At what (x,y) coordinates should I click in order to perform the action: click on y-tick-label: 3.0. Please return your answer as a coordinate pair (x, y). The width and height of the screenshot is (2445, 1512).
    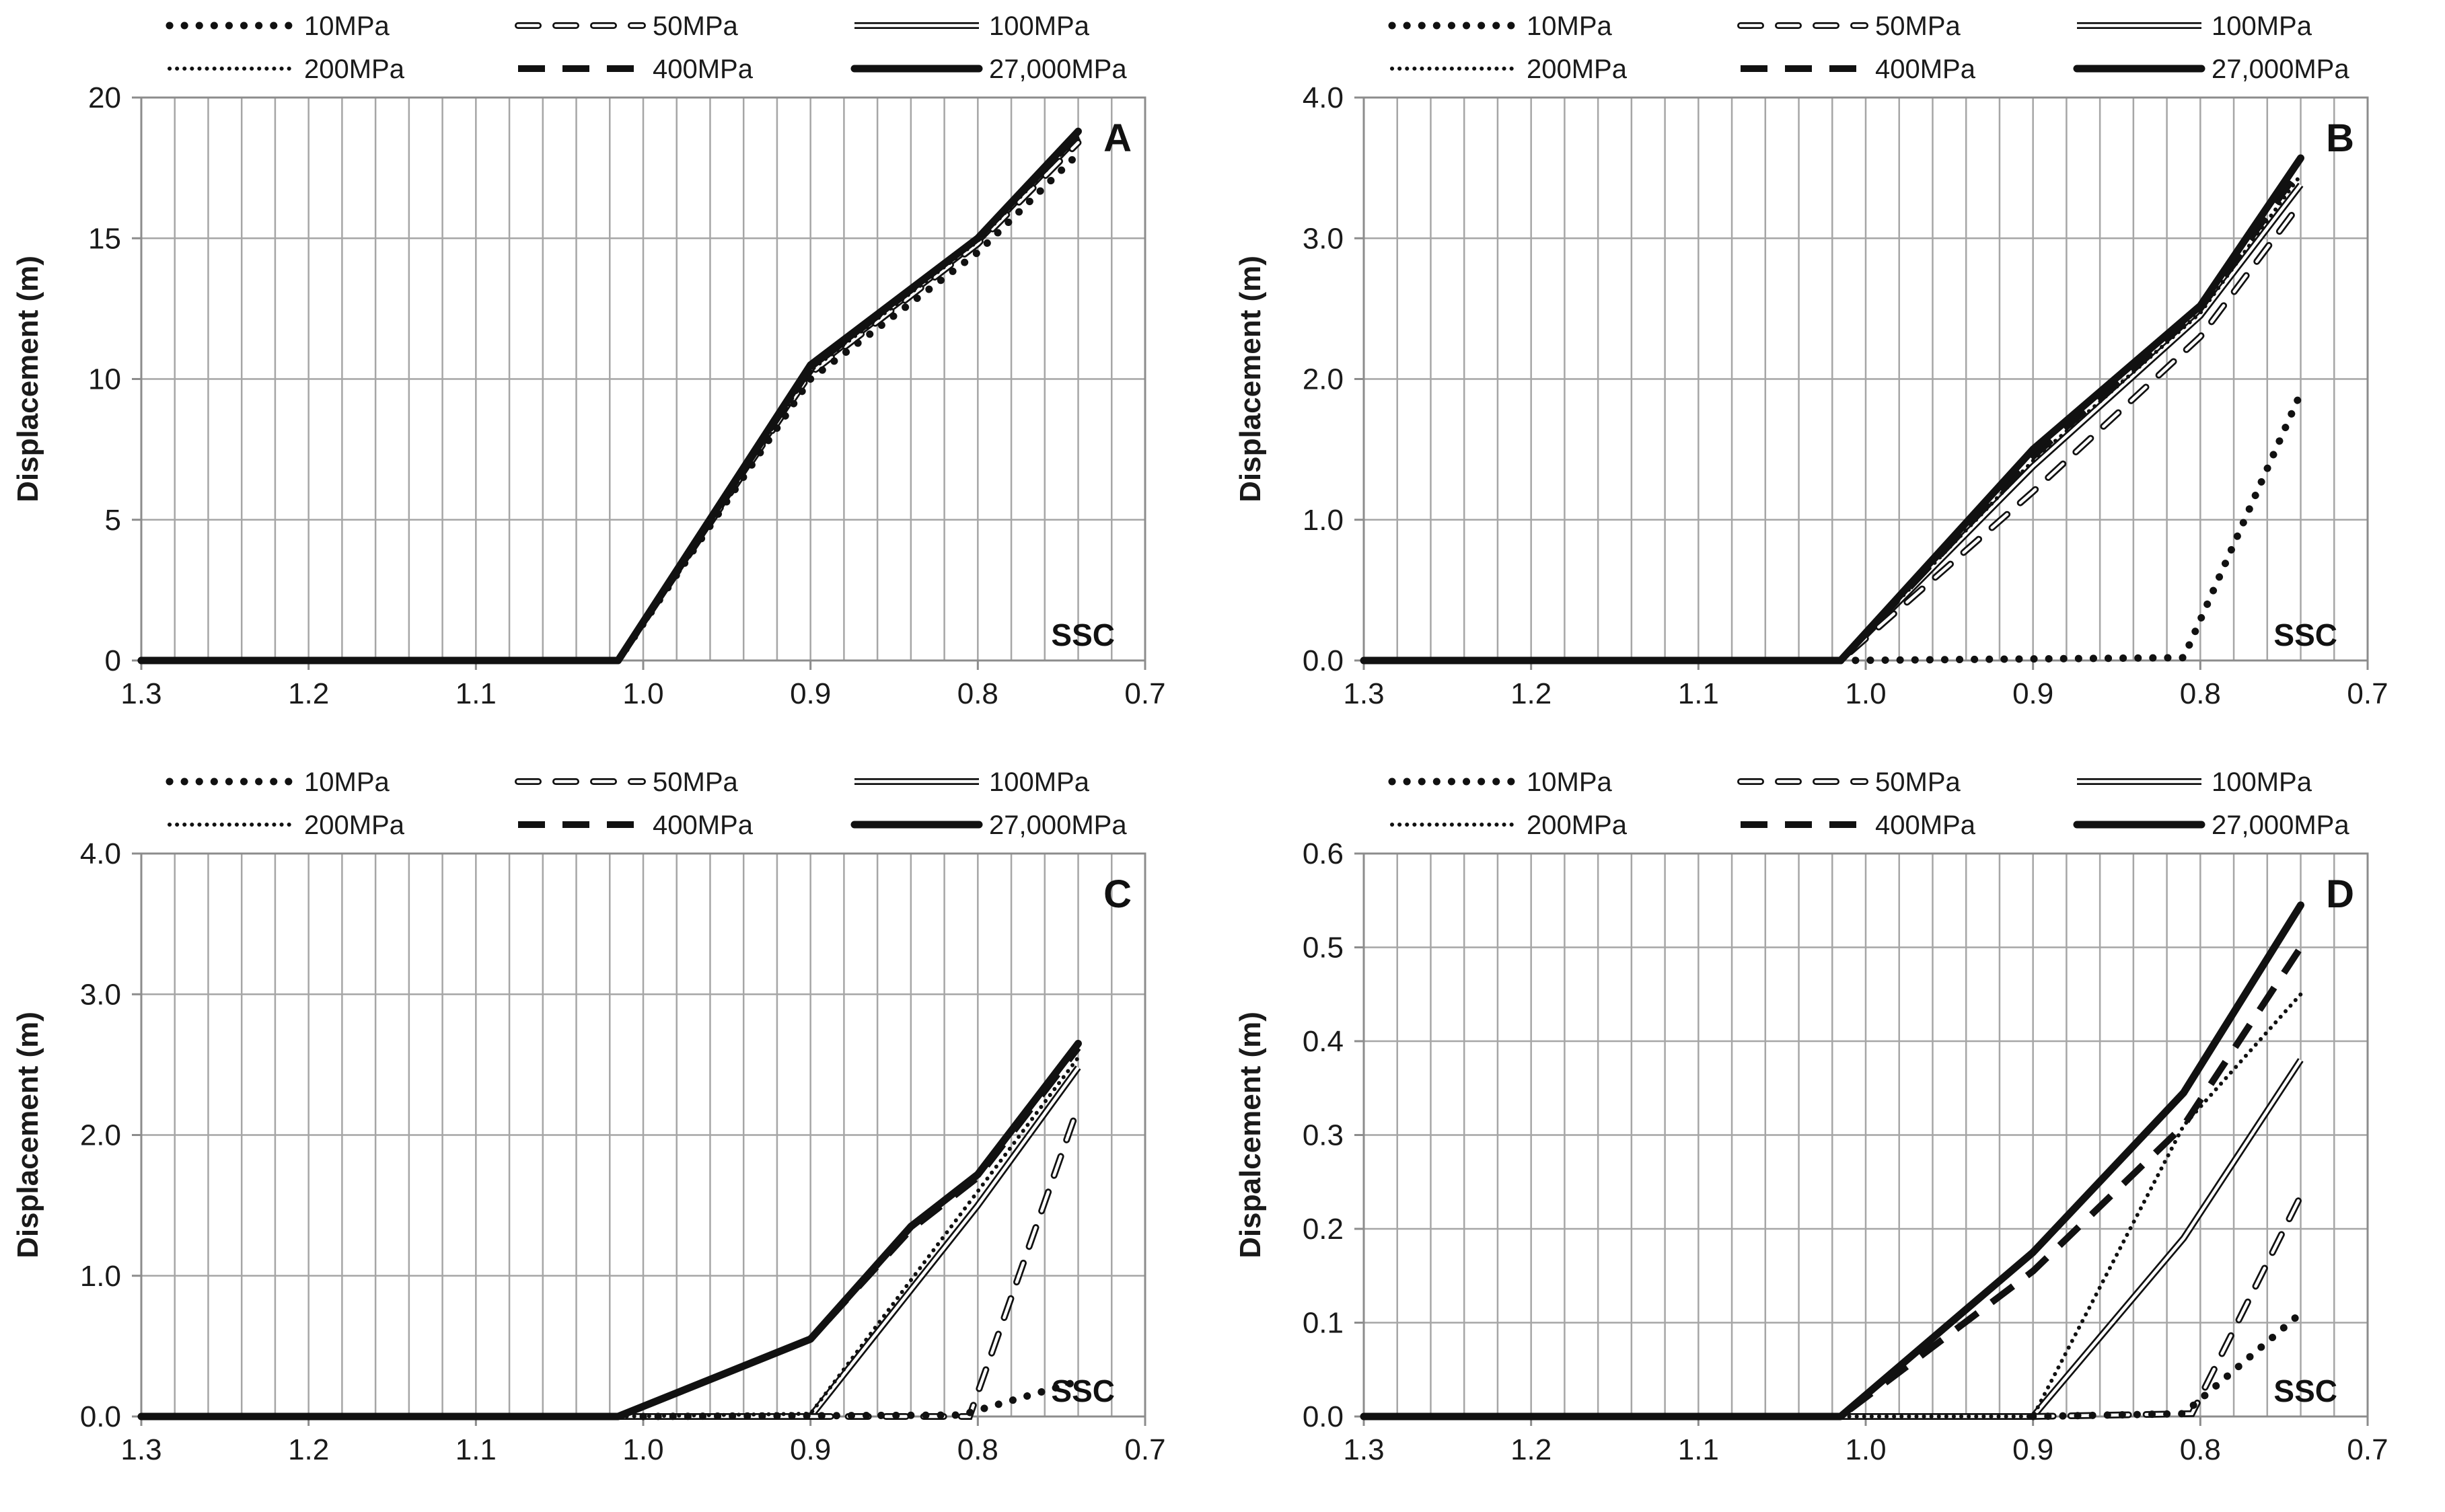
    Looking at the image, I should click on (100, 995).